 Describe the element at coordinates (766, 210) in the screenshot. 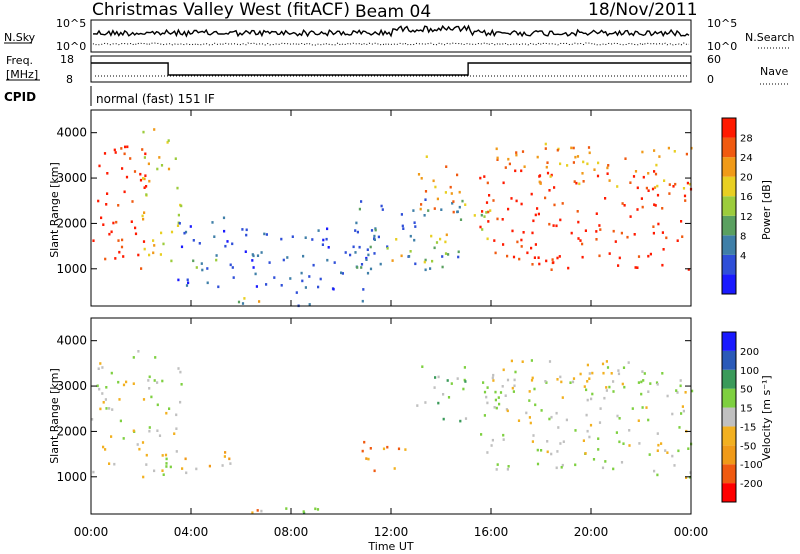

I see `power-colorbar-label: Power [dB]` at that location.